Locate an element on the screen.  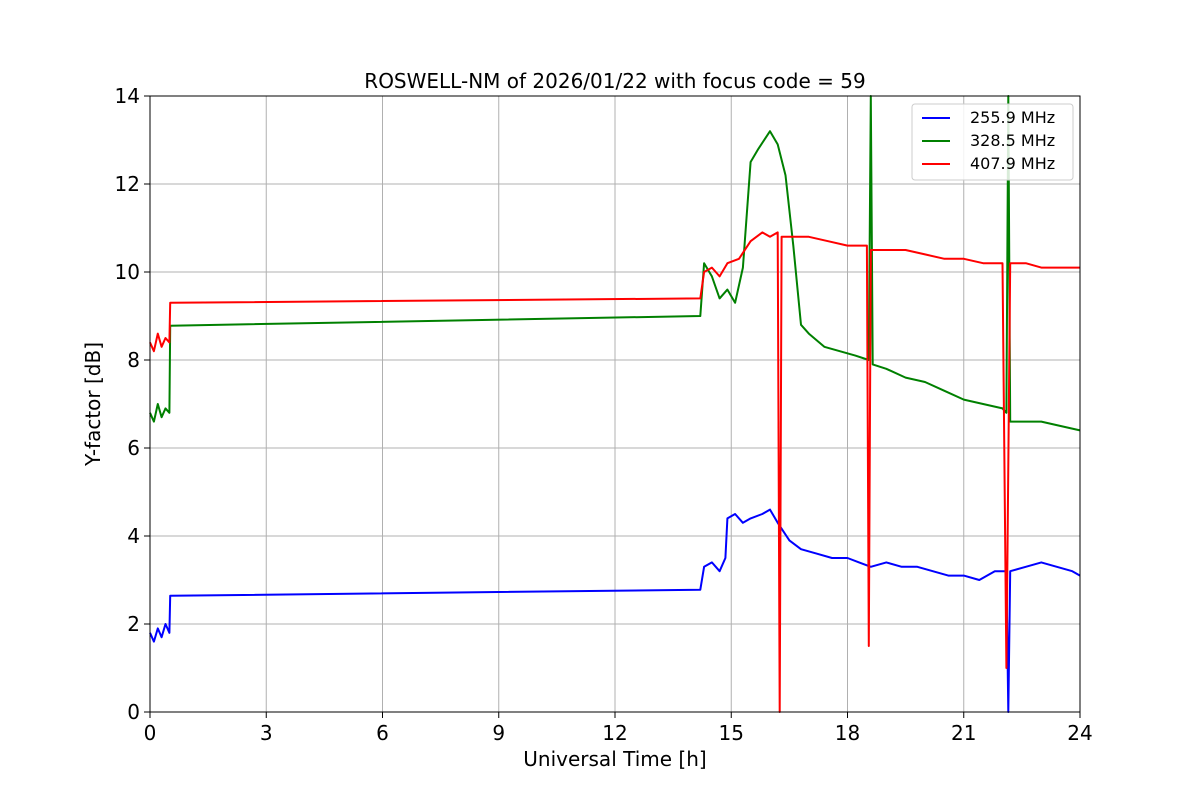
x-axis-label: Universal Time [h] is located at coordinates (614, 759).